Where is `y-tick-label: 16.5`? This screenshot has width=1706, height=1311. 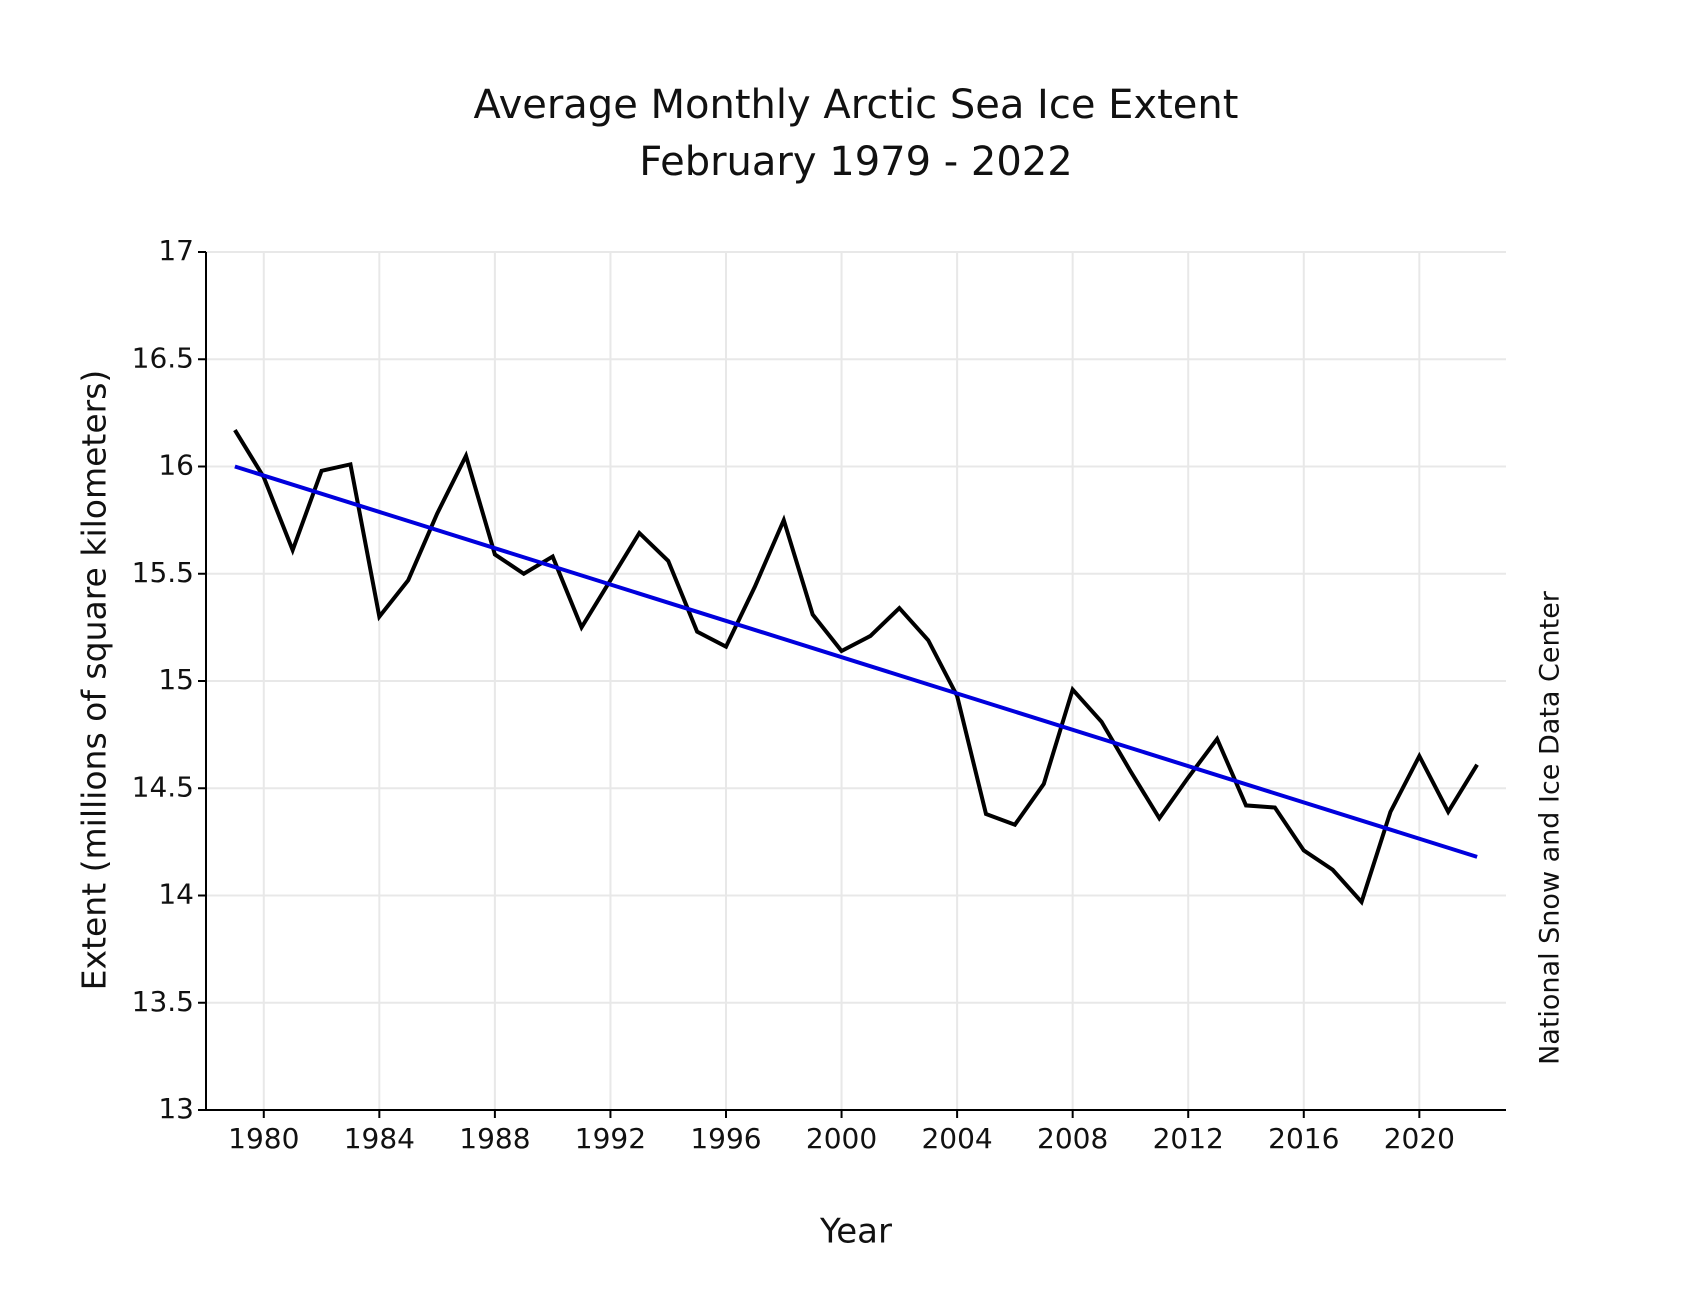
y-tick-label: 16.5 is located at coordinates (163, 357).